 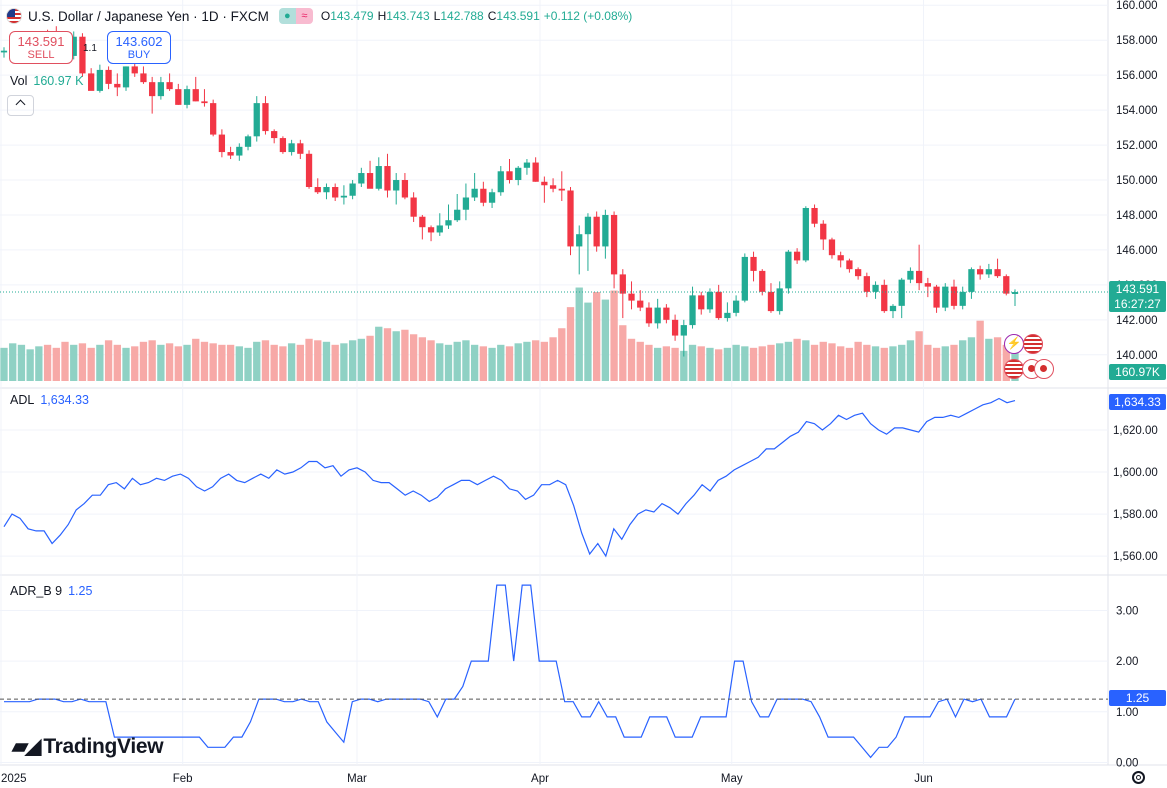 I want to click on y-tick-label: 1,600.00, so click(x=1135, y=473).